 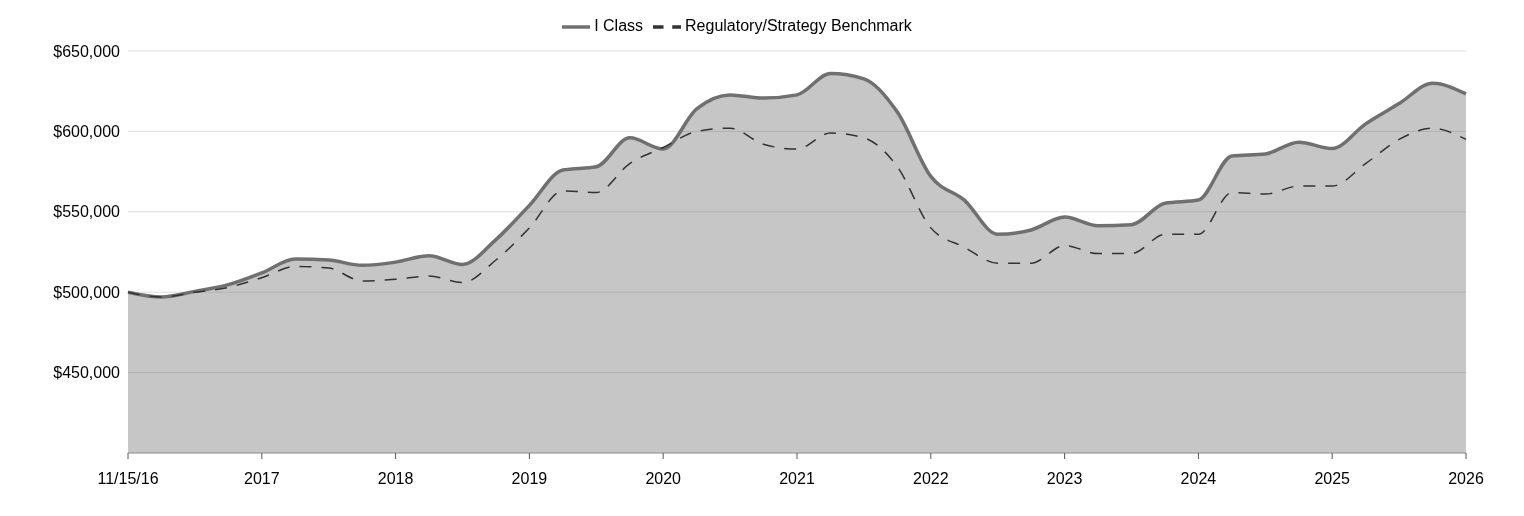 I want to click on x-tick-label: 2018, so click(x=395, y=479).